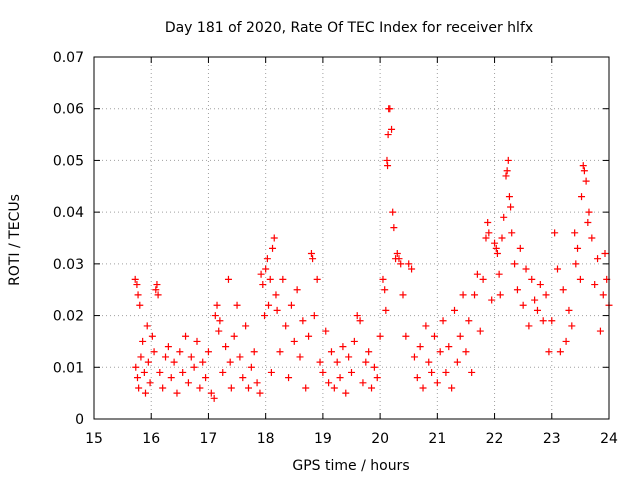 The width and height of the screenshot is (640, 480). Describe the element at coordinates (437, 439) in the screenshot. I see `x-tick-label: 21` at that location.